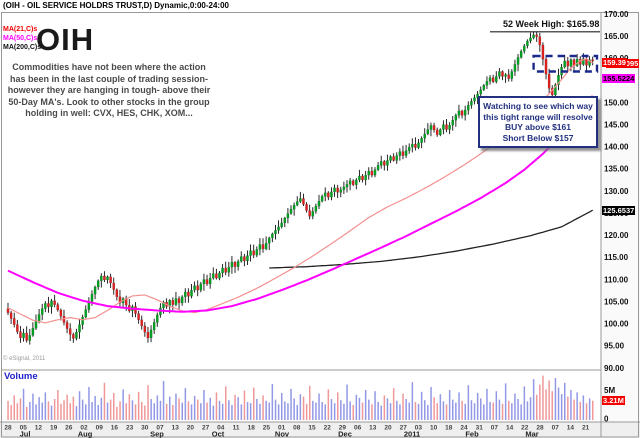  What do you see at coordinates (358, 428) in the screenshot?
I see `week-tick-label: 06` at bounding box center [358, 428].